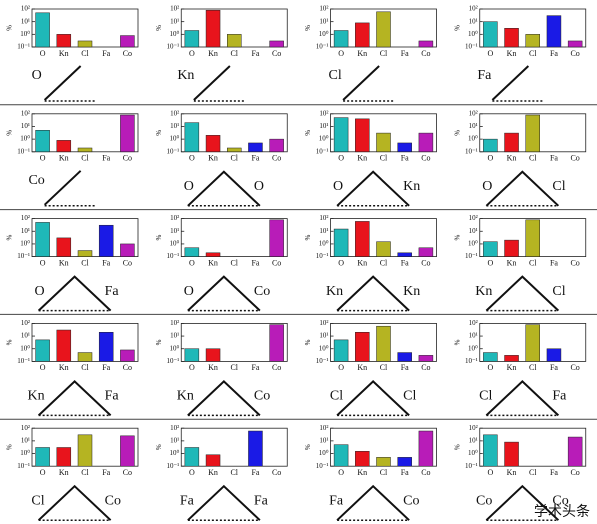 This screenshot has width=597, height=524. Describe the element at coordinates (189, 186) in the screenshot. I see `motif-node: O` at that location.